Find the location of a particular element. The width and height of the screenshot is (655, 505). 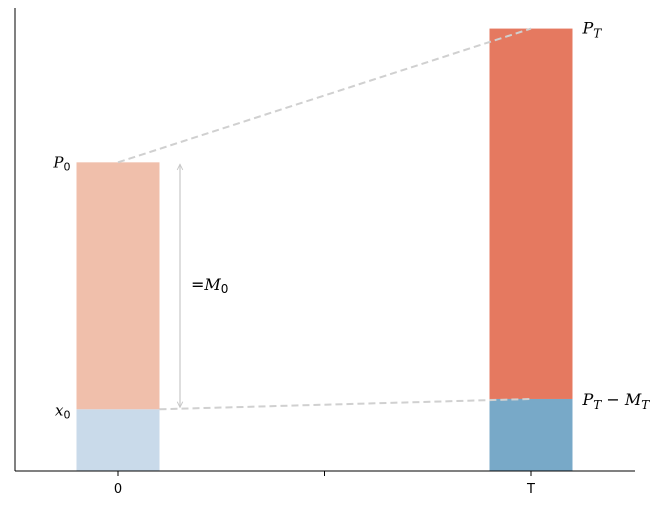

x0-label: x0 is located at coordinates (62, 411).